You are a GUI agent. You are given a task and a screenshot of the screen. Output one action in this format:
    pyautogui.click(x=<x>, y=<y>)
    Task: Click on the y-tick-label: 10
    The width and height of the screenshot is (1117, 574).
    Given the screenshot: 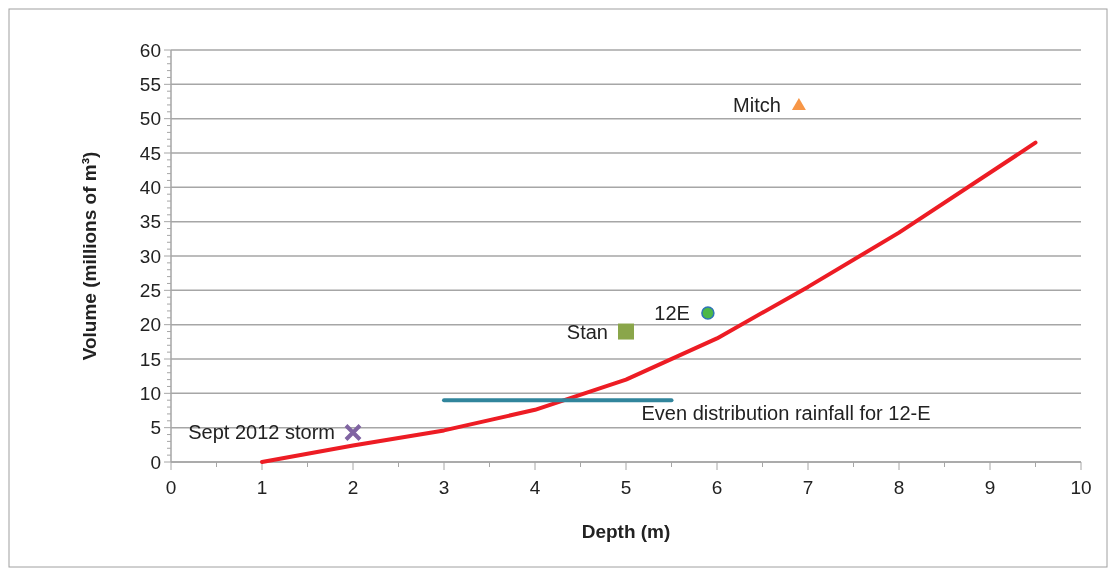 What is the action you would take?
    pyautogui.click(x=150, y=393)
    